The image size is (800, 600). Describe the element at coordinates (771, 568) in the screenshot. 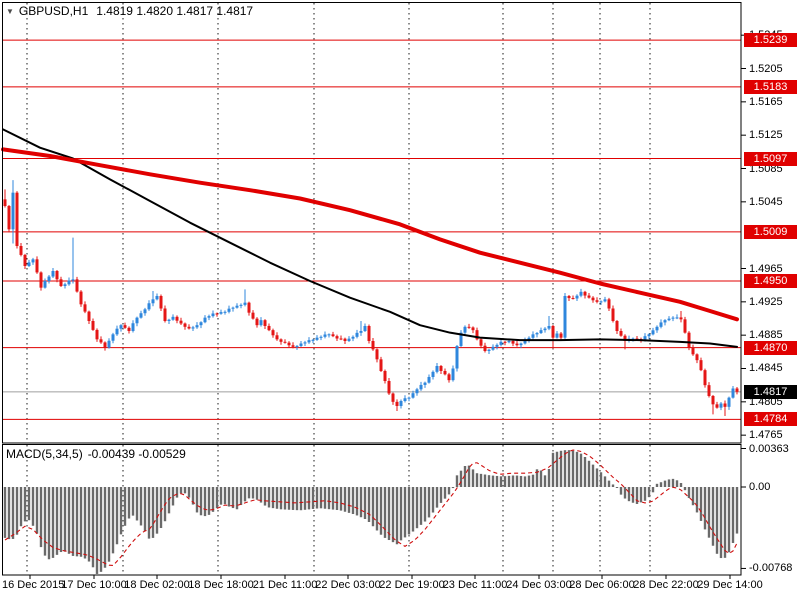

I see `macd-tick-label: -0.00768` at that location.